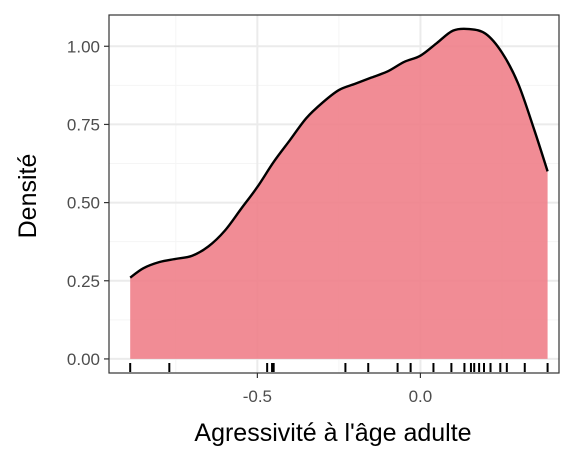 The height and width of the screenshot is (460, 576). What do you see at coordinates (83, 281) in the screenshot?
I see `y-tick-label: 0.25` at bounding box center [83, 281].